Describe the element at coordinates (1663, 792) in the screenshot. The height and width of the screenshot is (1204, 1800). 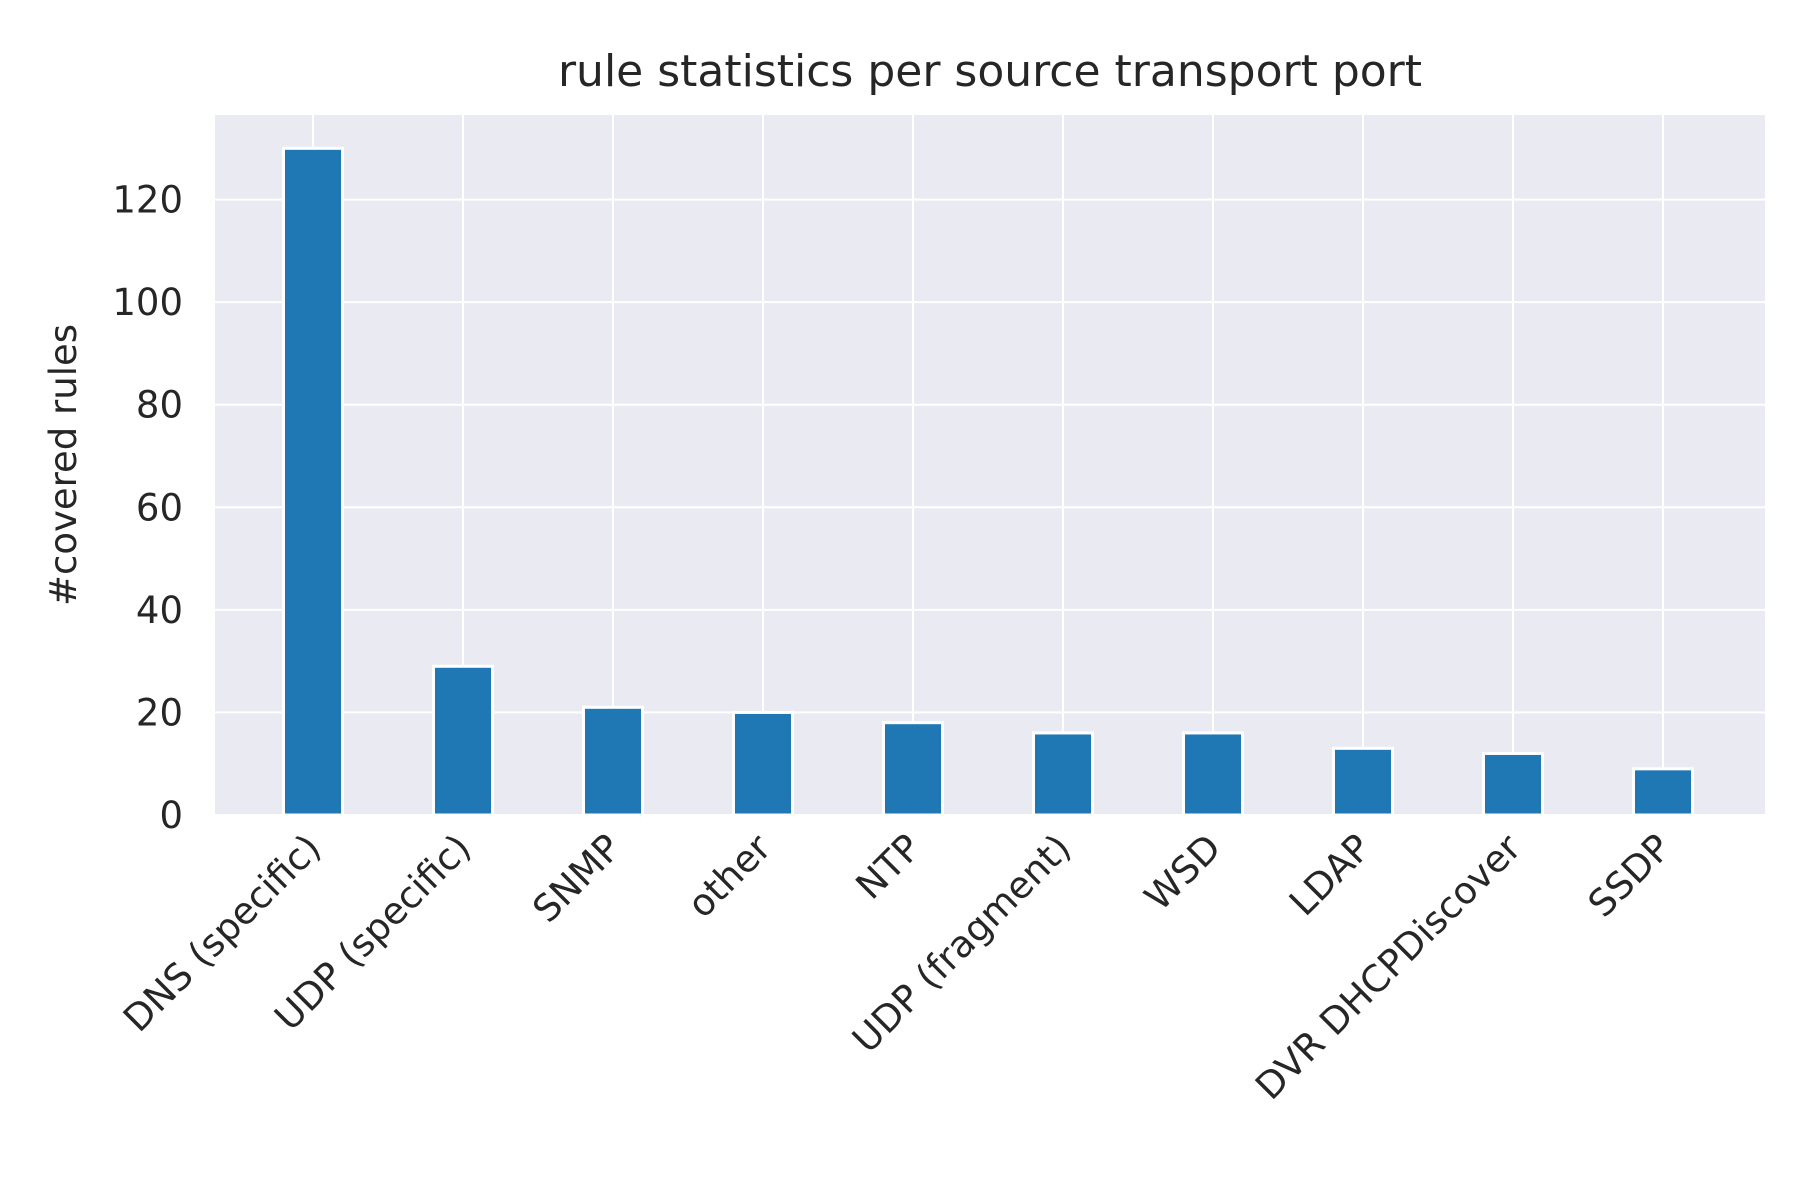
I see `bar-ssdp` at that location.